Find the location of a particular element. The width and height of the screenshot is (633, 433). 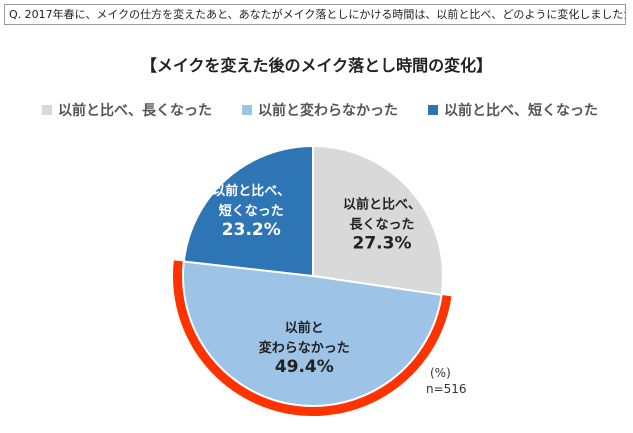

slice-category-label-shorter: 短くなった is located at coordinates (251, 211).